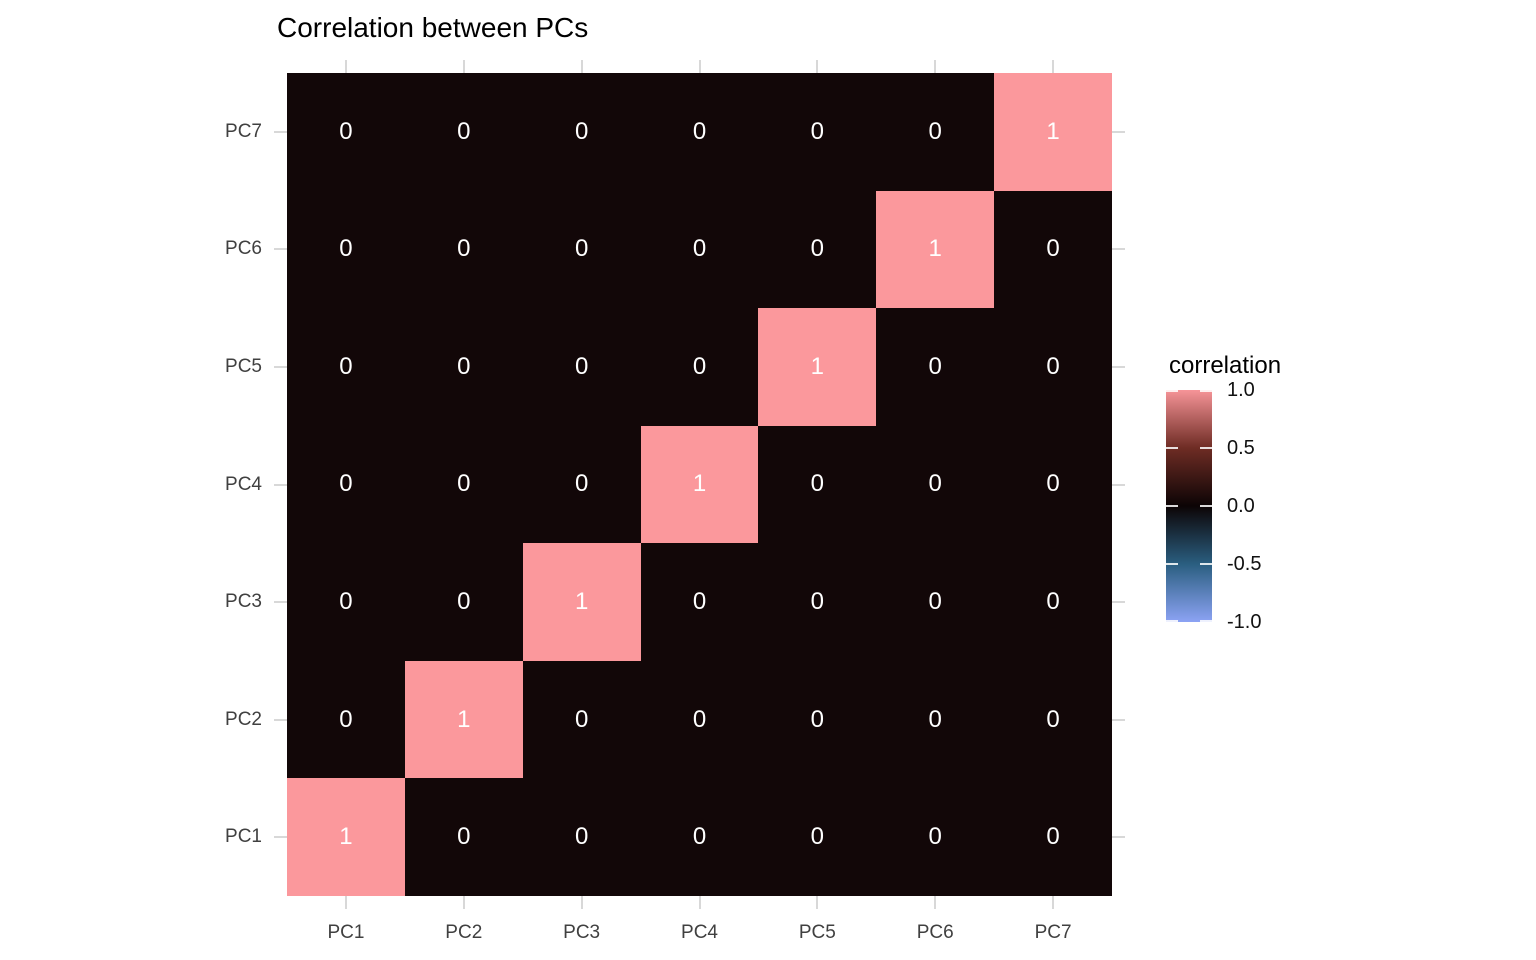 The image size is (1536, 960). What do you see at coordinates (582, 932) in the screenshot?
I see `x-axis-label: PC3` at bounding box center [582, 932].